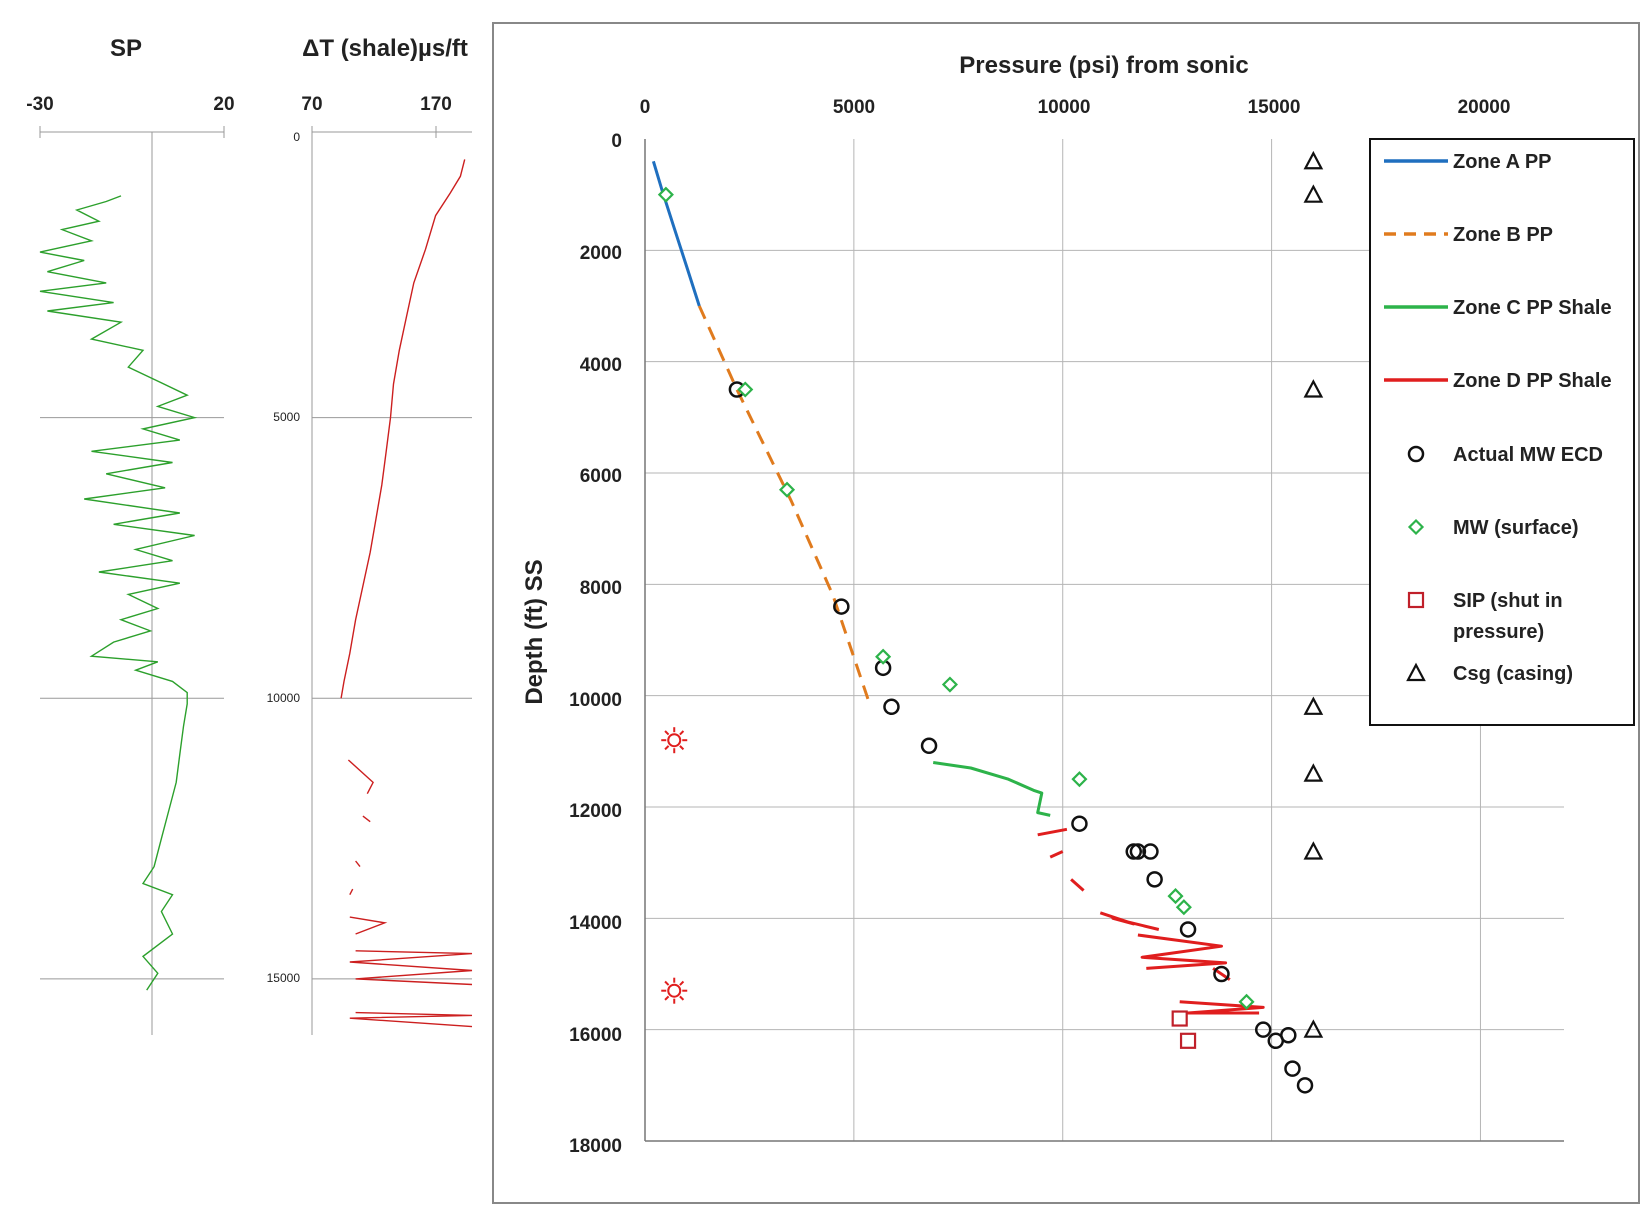  Describe the element at coordinates (1532, 381) in the screenshot. I see `legend-label-zone-d: Zone D PP Shale` at that location.